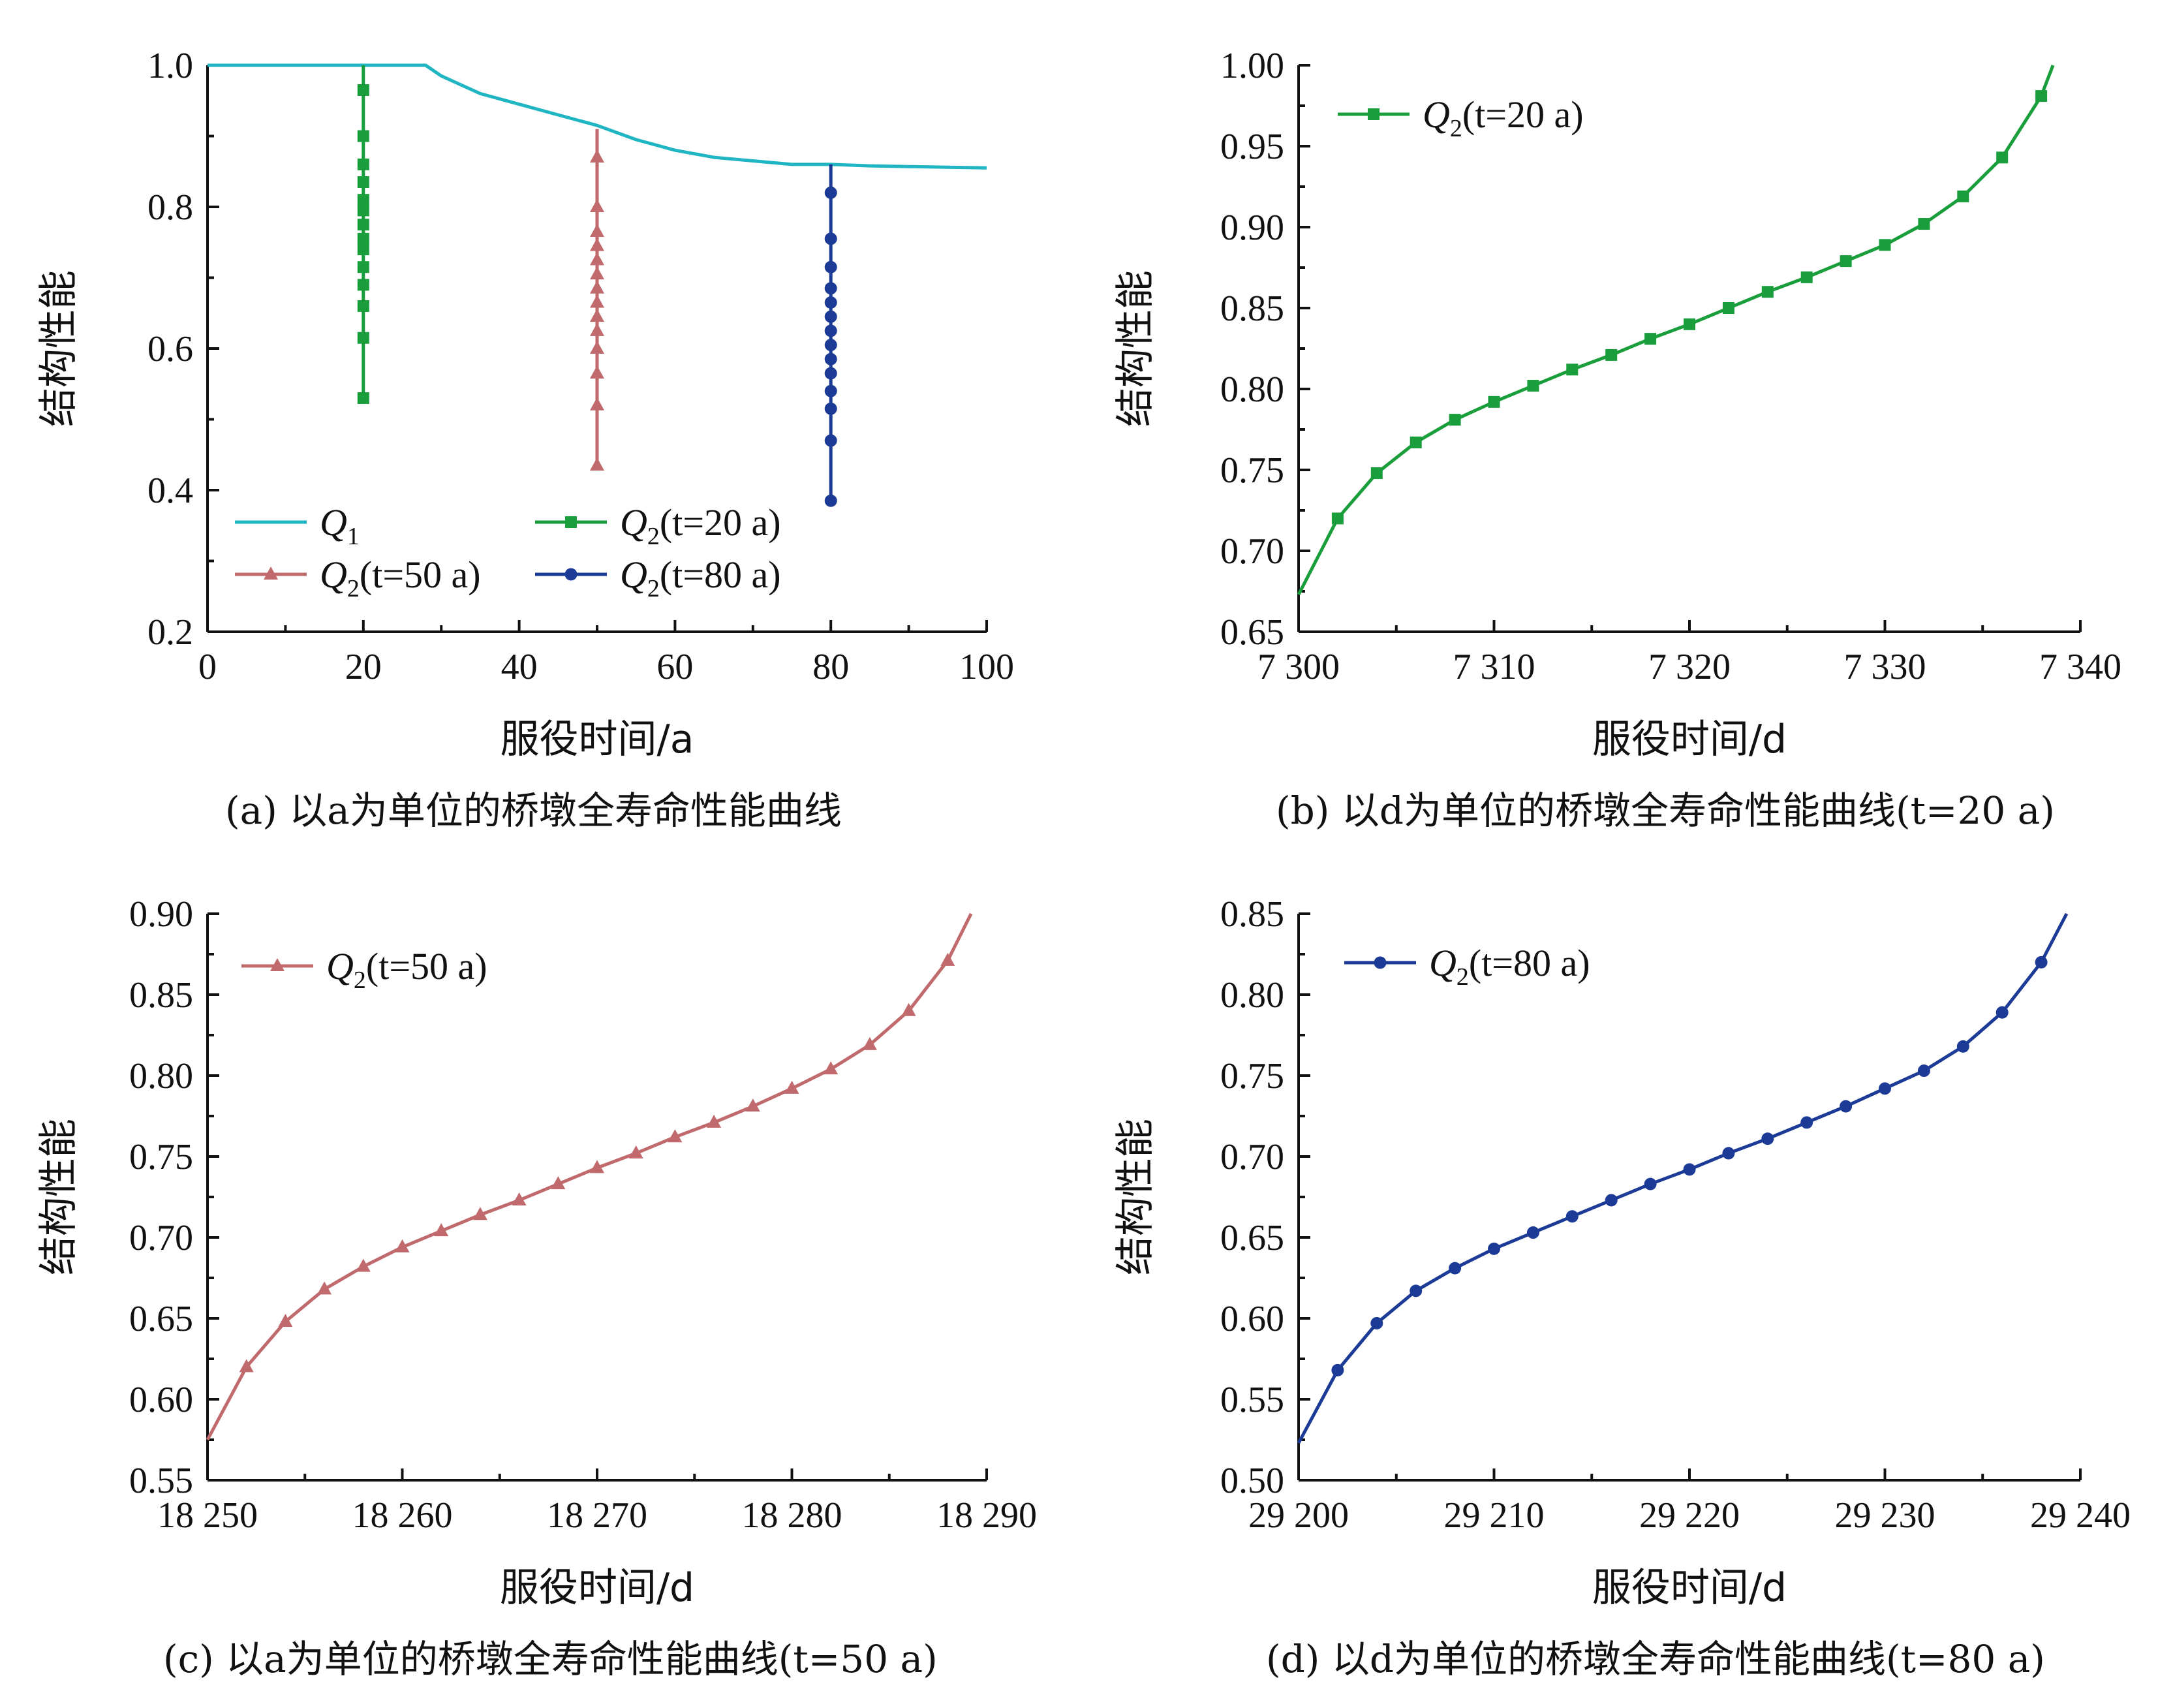  I want to click on x-tick-label: 0, so click(207, 667).